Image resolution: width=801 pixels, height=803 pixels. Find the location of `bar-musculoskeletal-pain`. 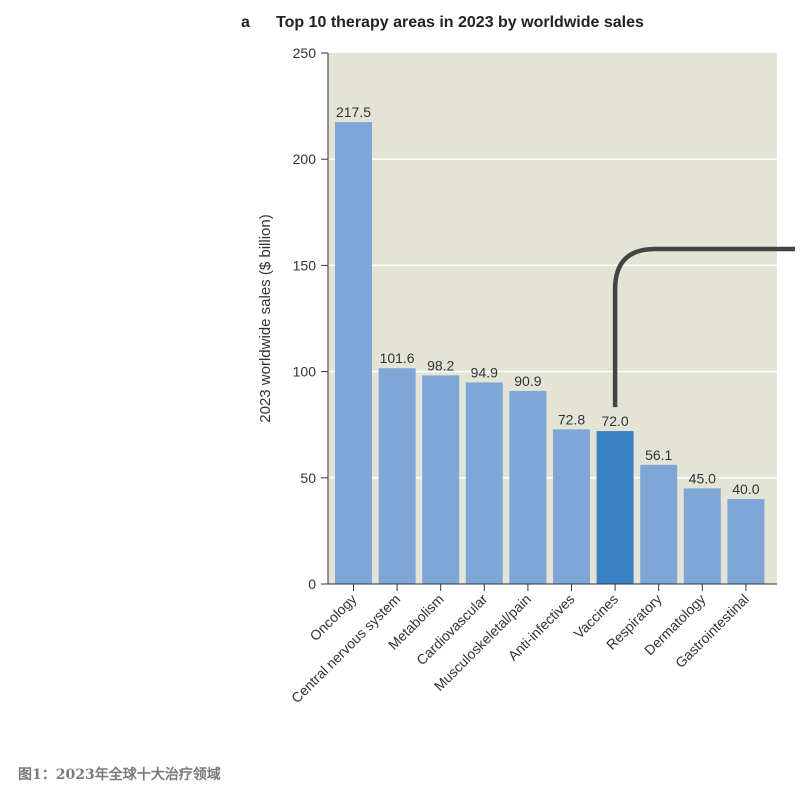

bar-musculoskeletal-pain is located at coordinates (528, 487).